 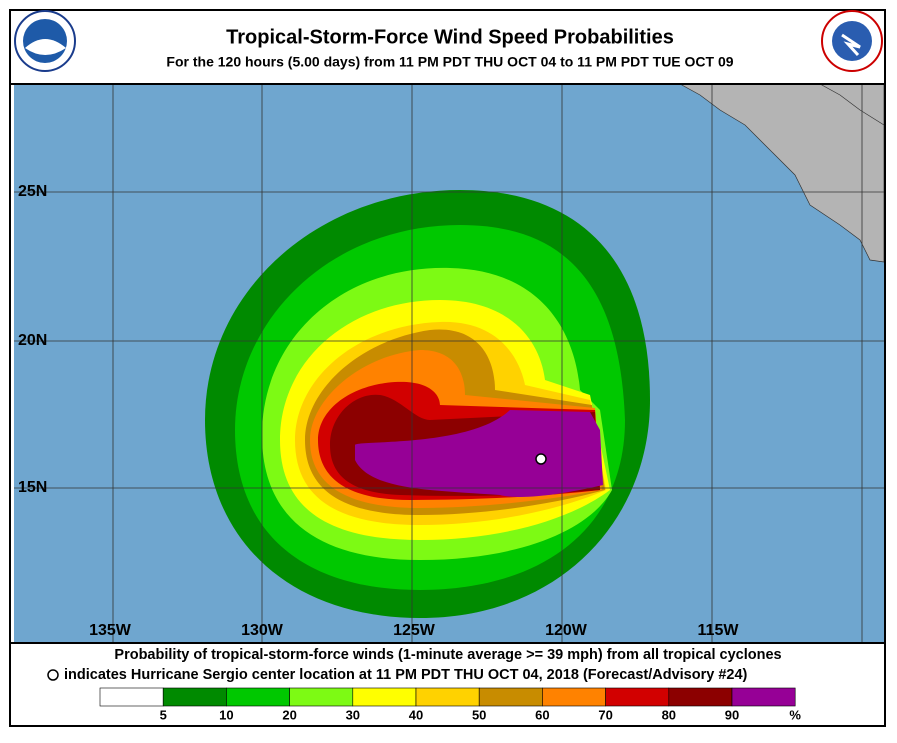 I want to click on lat-label: 25N, so click(x=32, y=191).